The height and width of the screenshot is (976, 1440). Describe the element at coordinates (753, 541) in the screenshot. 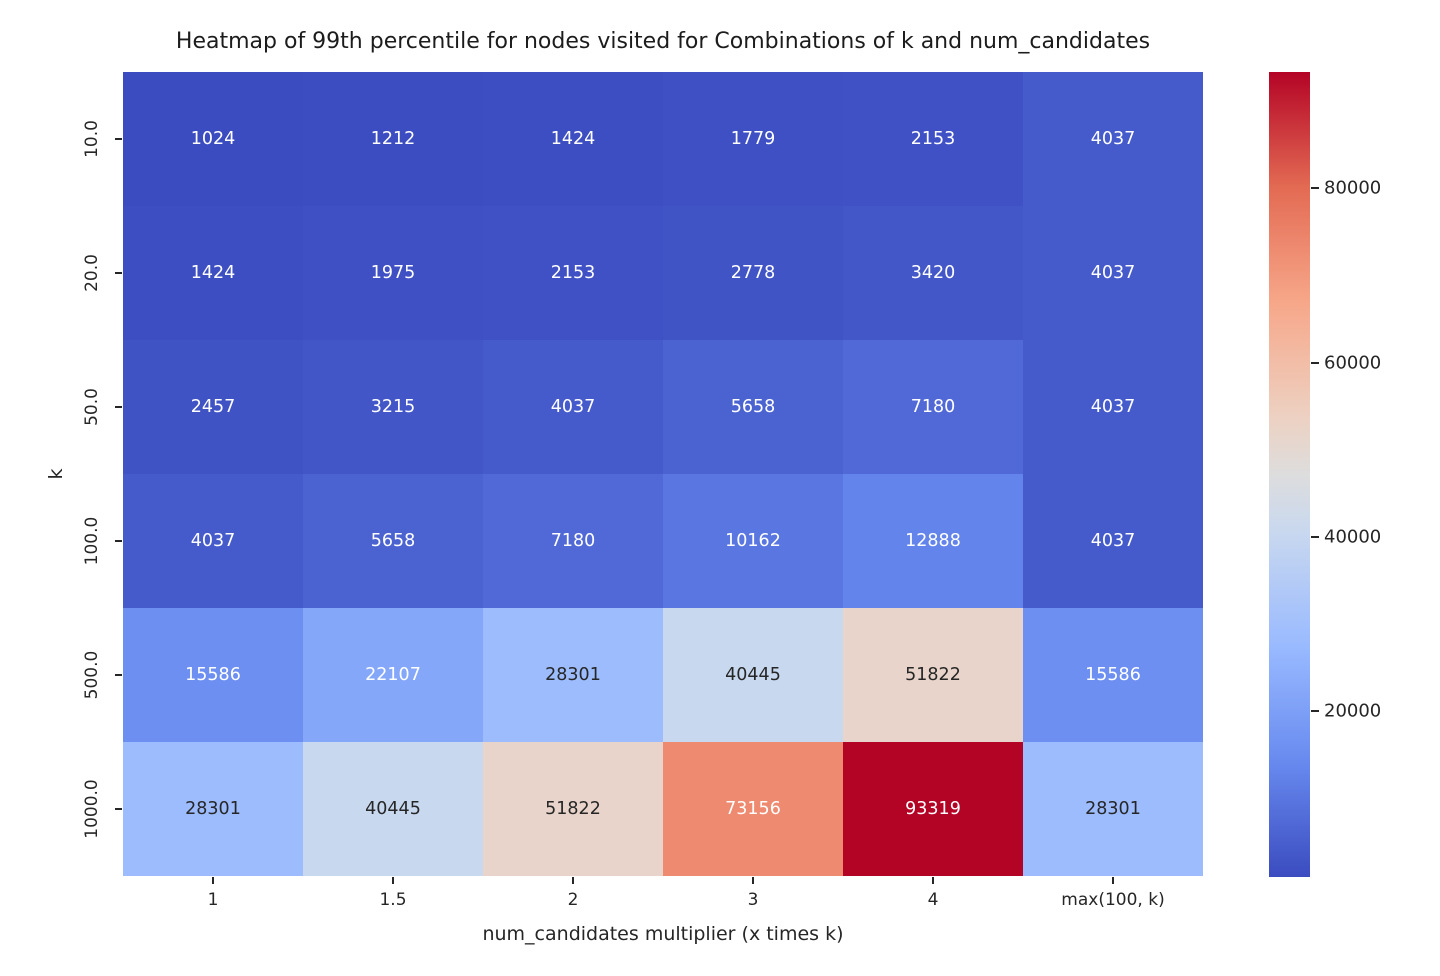

I see `heatmap-cell: 10162` at that location.